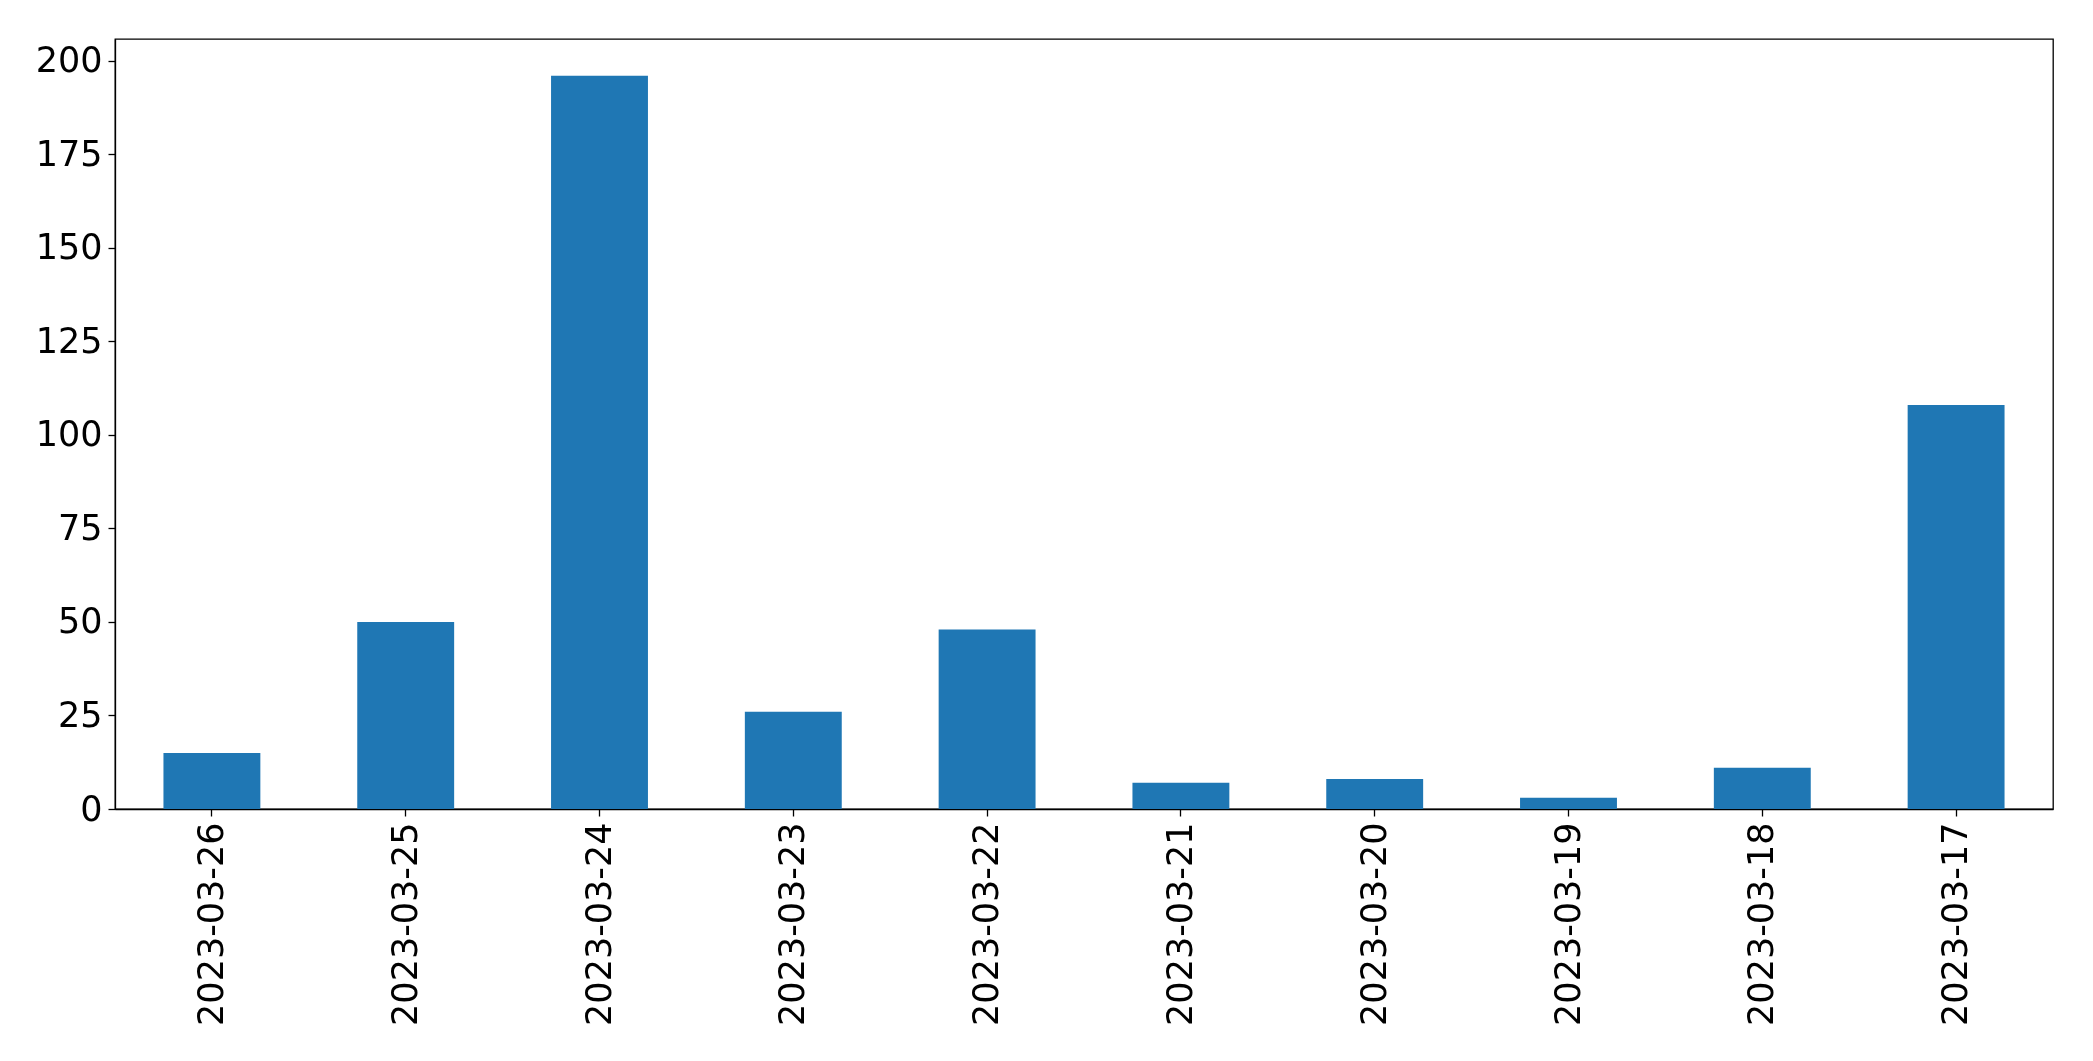 This screenshot has width=2093, height=1061. I want to click on y-tick-label: 25, so click(80, 714).